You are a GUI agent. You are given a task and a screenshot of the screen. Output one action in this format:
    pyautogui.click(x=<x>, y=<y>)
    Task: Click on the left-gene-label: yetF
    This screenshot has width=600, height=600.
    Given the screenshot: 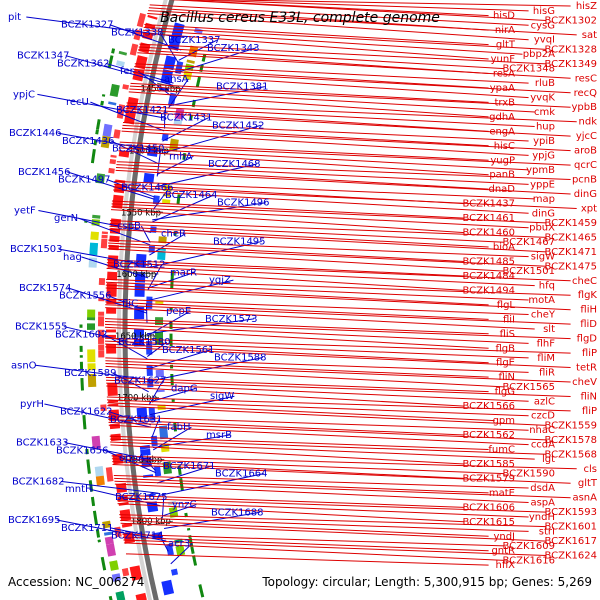 What is the action you would take?
    pyautogui.click(x=25, y=210)
    